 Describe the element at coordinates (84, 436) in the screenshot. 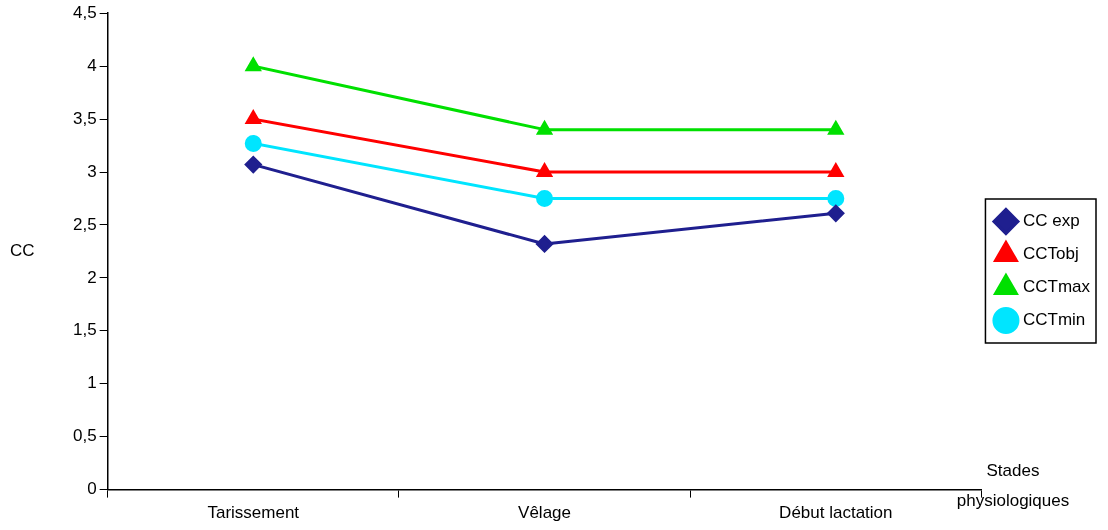

I see `y-tick-label: 0,5` at that location.